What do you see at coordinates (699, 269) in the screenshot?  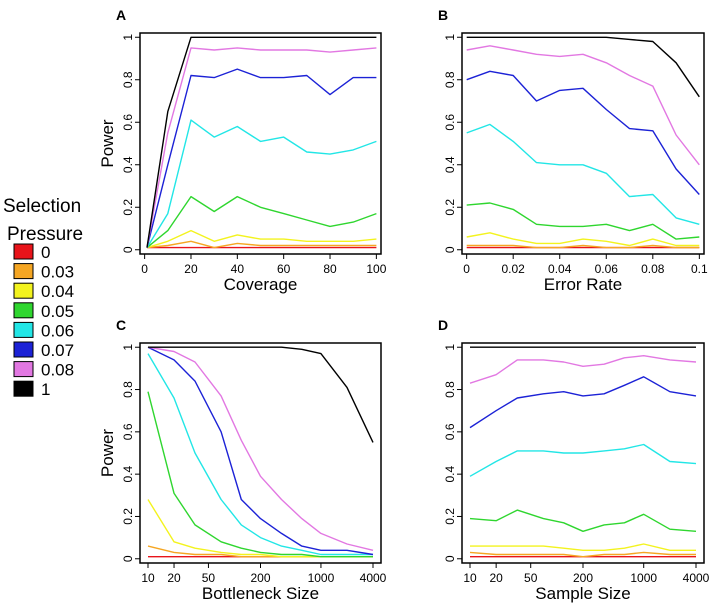 I see `x-tick-label: 0.1` at bounding box center [699, 269].